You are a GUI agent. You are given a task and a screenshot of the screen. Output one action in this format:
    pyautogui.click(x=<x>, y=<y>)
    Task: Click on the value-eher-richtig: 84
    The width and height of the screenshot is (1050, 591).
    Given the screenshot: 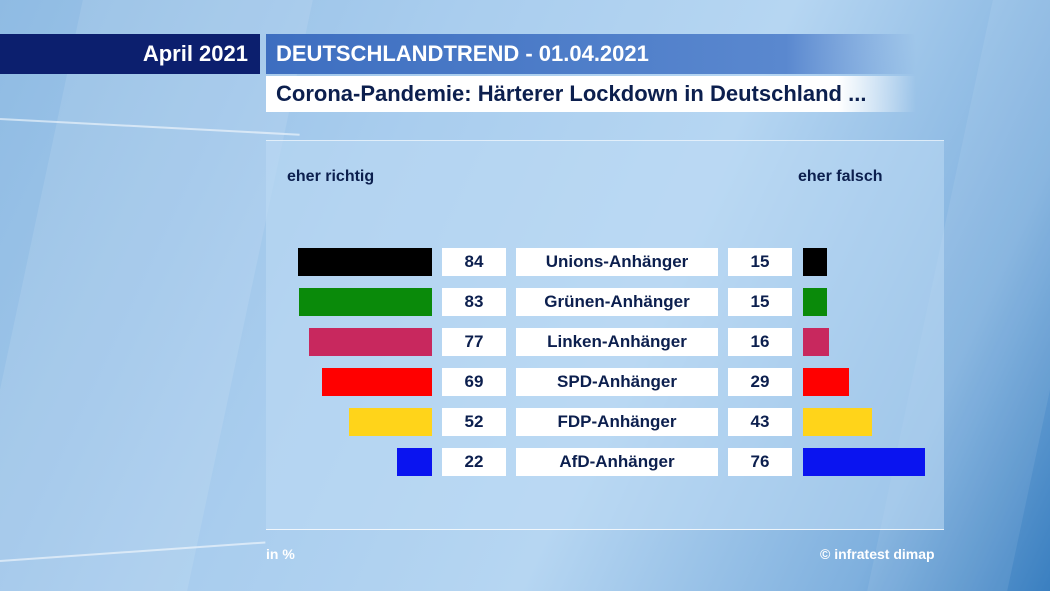 What is the action you would take?
    pyautogui.click(x=474, y=262)
    